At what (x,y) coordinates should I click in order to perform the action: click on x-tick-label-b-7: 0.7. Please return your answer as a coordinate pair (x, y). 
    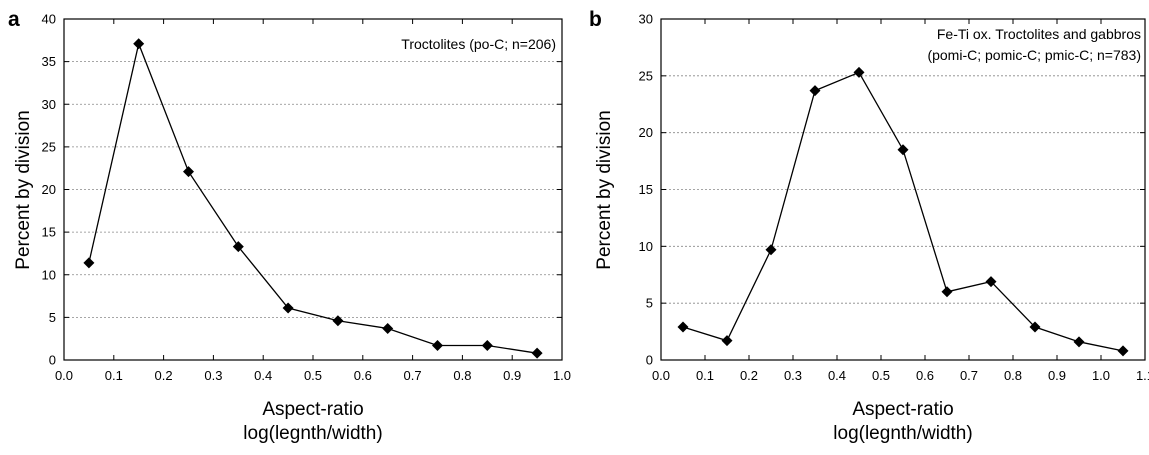
    Looking at the image, I should click on (969, 375).